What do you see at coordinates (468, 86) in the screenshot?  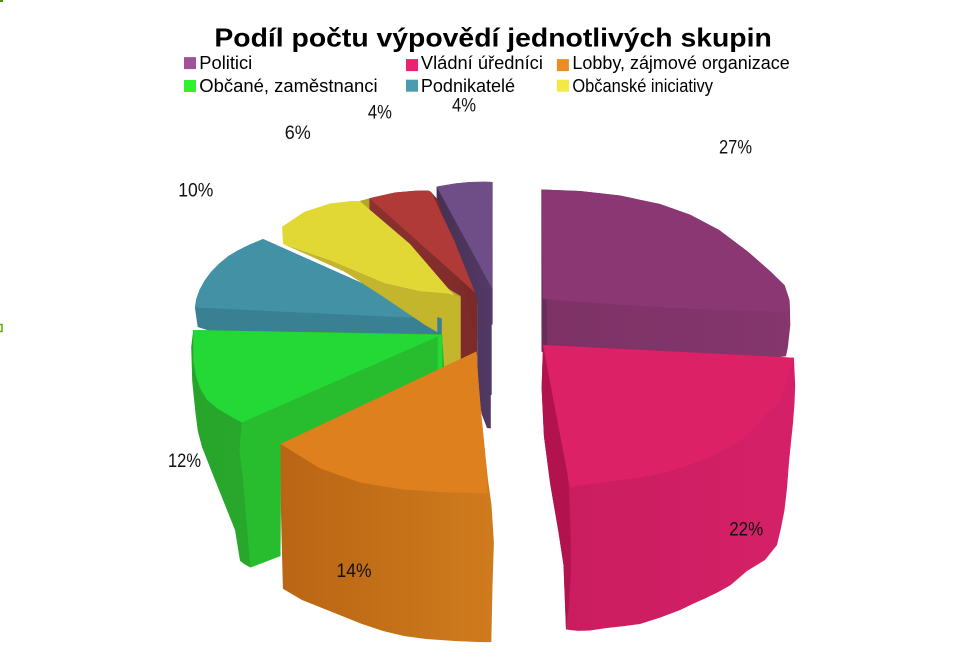 I see `svg-text: Podnikatelé` at bounding box center [468, 86].